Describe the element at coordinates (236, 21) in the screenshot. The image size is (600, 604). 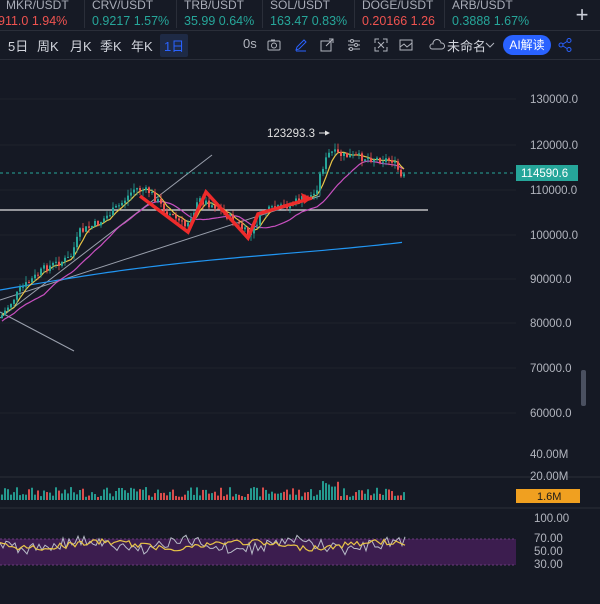
I see `ticker-change: 0.64%` at that location.